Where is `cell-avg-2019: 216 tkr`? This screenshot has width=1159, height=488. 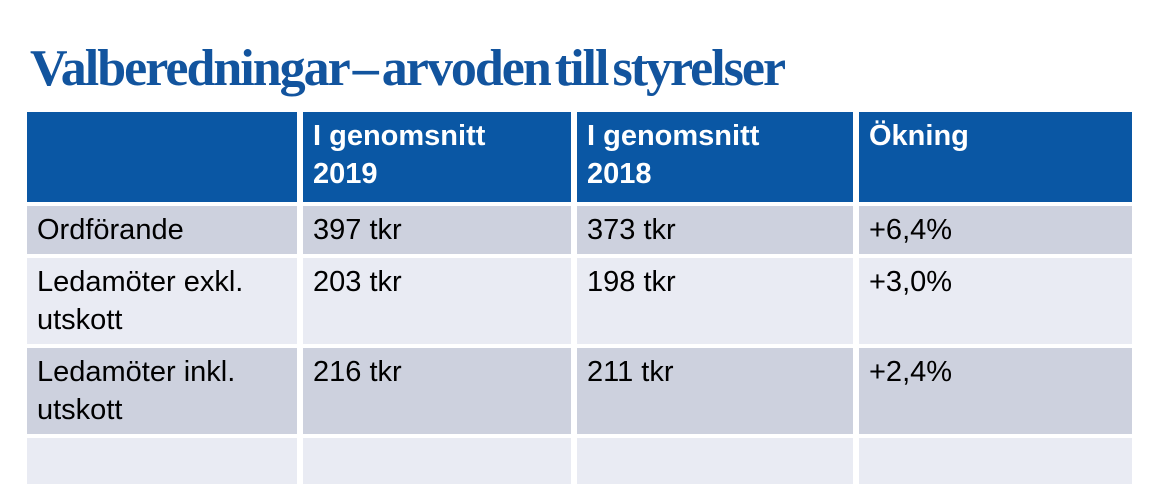
cell-avg-2019: 216 tkr is located at coordinates (438, 392).